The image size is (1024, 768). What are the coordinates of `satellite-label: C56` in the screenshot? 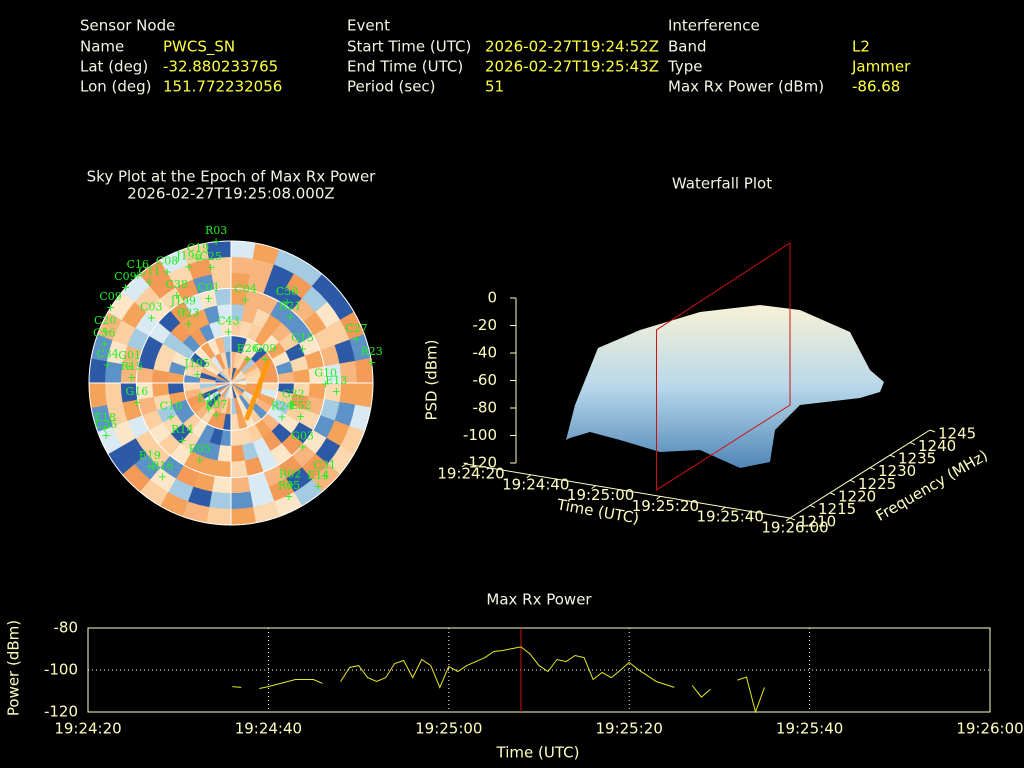 It's located at (104, 332).